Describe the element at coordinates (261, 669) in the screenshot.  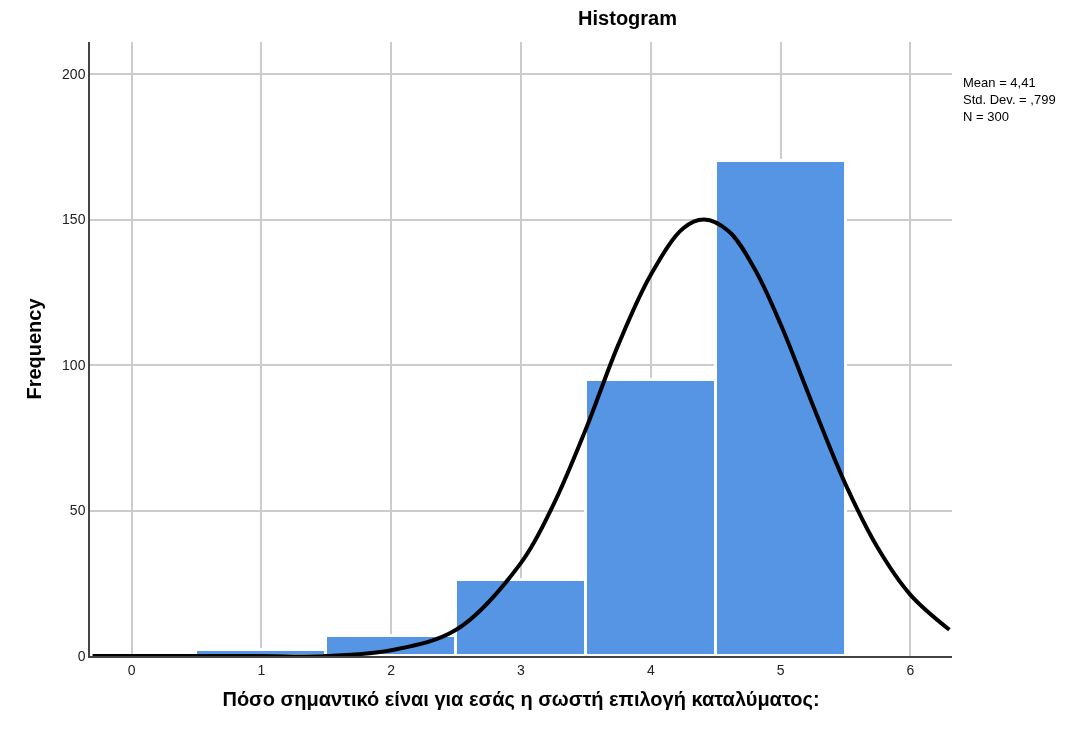
I see `x-tick-label: 1` at that location.